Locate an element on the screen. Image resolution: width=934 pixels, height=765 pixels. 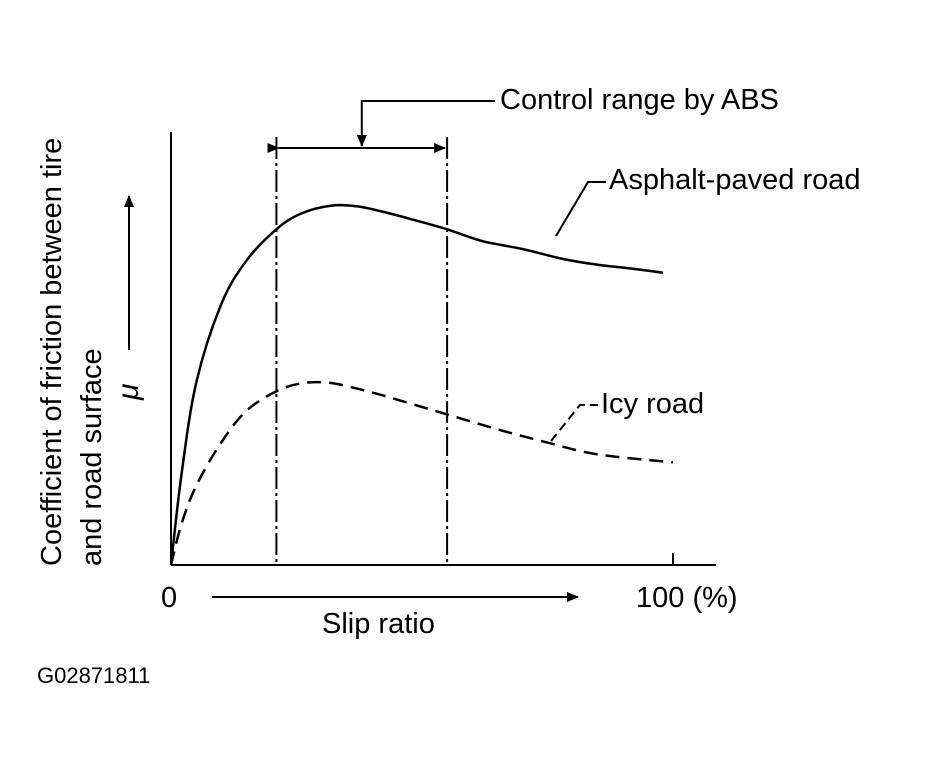
x-axis-label: Slip ratio is located at coordinates (378, 624).